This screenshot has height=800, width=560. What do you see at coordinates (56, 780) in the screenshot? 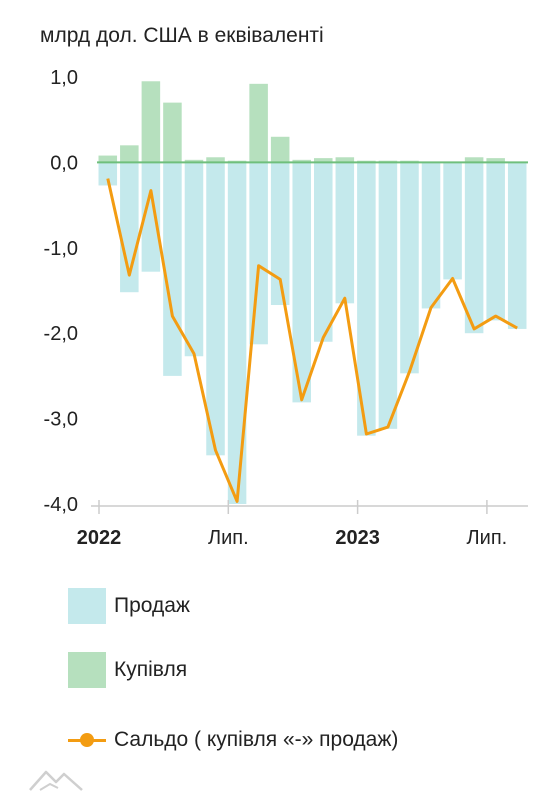
I see `mountain-logo-icon` at bounding box center [56, 780].